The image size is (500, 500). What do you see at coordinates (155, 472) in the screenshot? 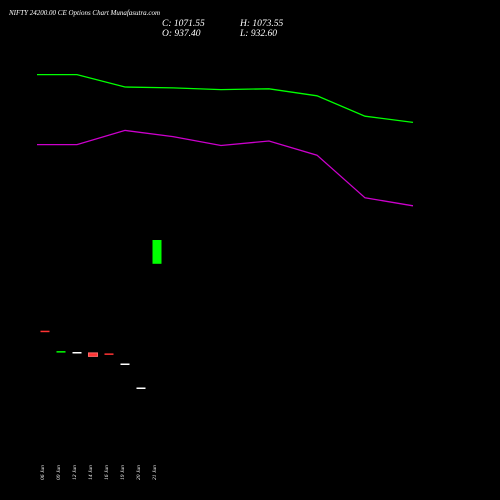
I see `x-tick-label: 21 Jun` at bounding box center [155, 472].